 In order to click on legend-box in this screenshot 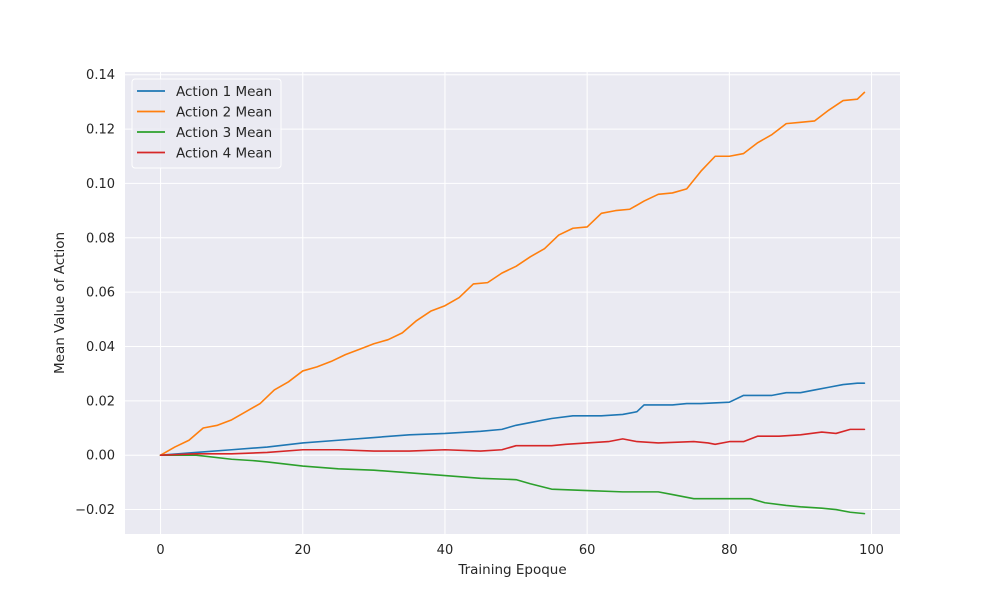, I will do `click(206, 123)`.